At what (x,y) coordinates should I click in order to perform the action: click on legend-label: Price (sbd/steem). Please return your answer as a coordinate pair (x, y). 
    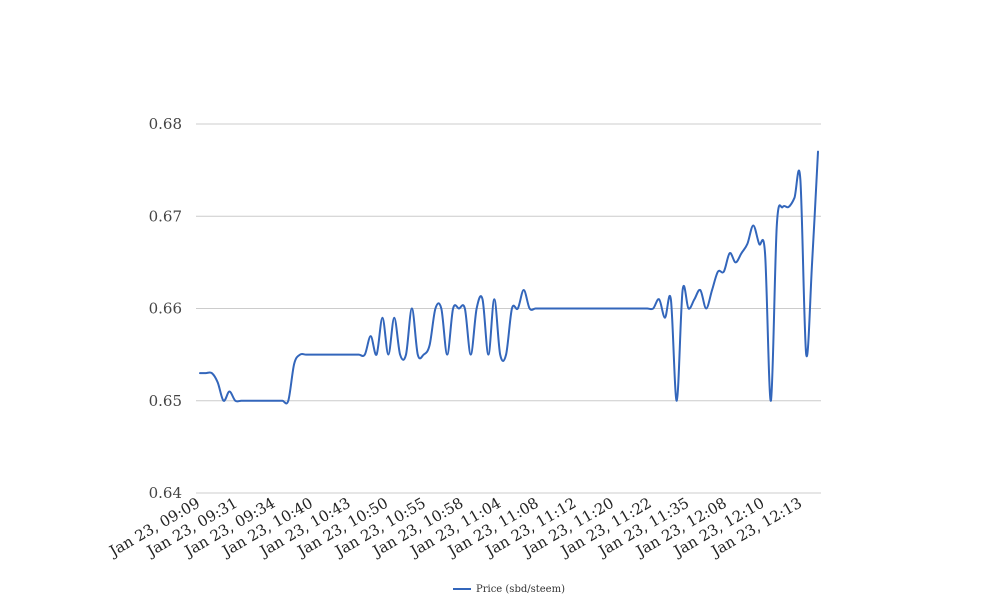
    Looking at the image, I should click on (520, 589).